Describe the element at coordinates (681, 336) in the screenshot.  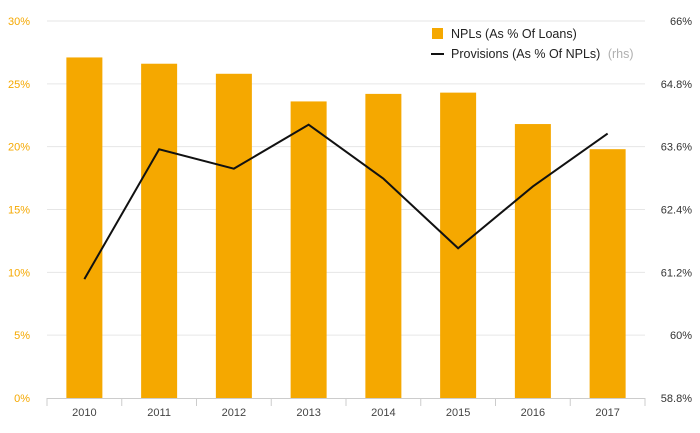
I see `right-tick-label: 60%` at that location.